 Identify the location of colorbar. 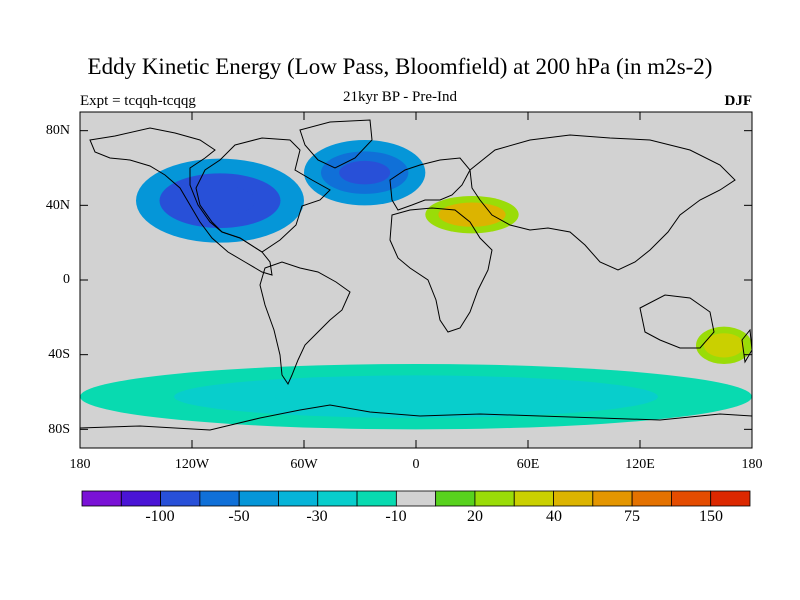
(416, 498).